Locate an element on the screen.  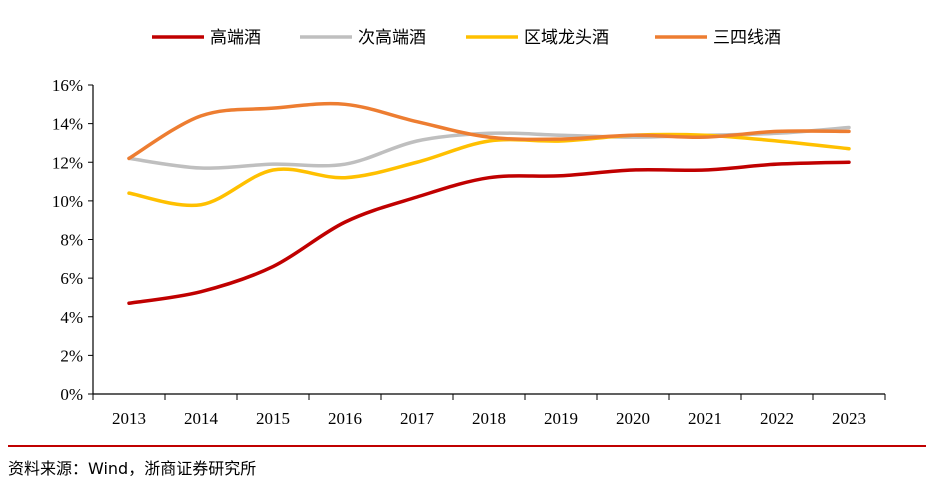
source-note: 资料来源：Wind，浙商证券研究所 is located at coordinates (132, 468).